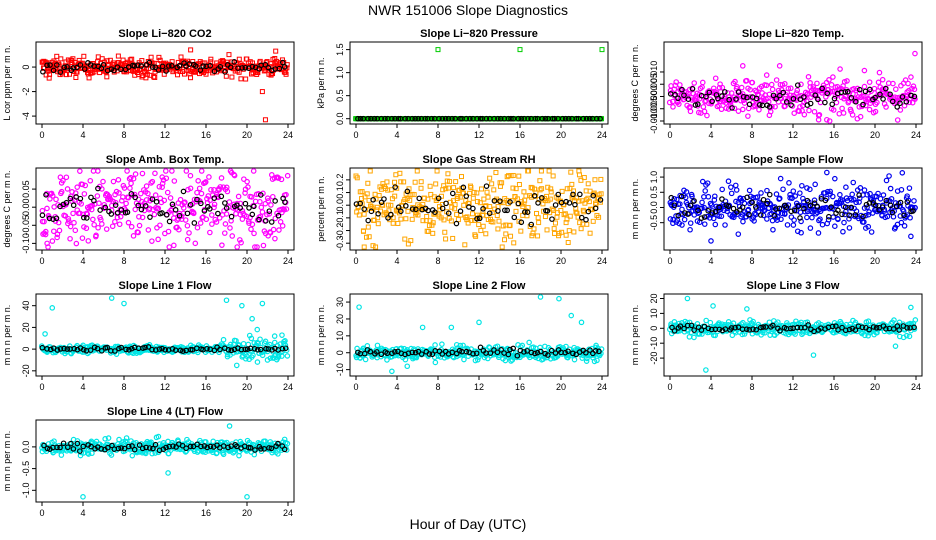 The height and width of the screenshot is (540, 936). I want to click on y-tick-label: 0.0, so click(340, 118).